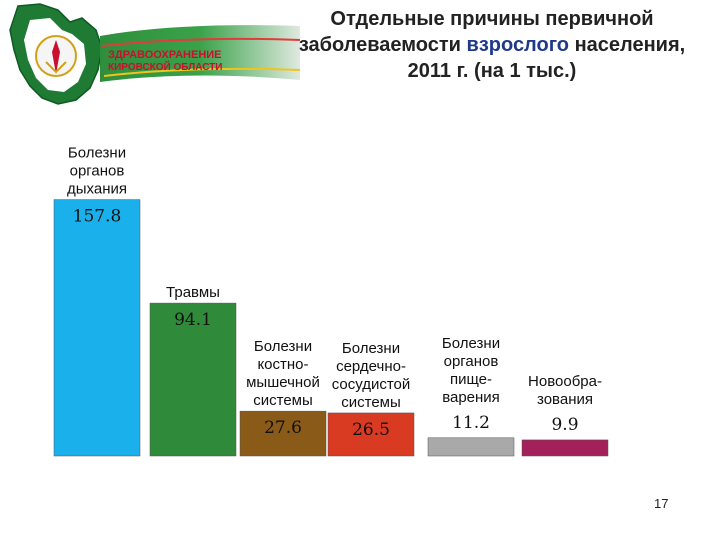 This screenshot has width=720, height=540. Describe the element at coordinates (283, 428) in the screenshot. I see `data-label-3: 27.6` at that location.